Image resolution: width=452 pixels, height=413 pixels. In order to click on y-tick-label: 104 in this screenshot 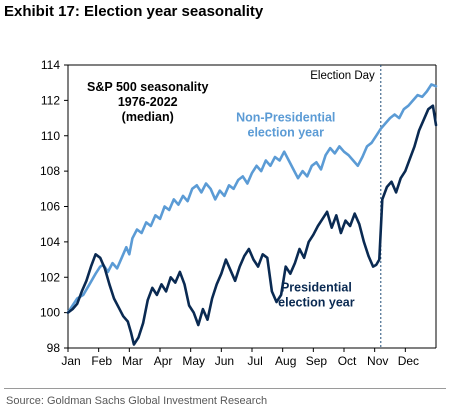, I will do `click(50, 242)`.